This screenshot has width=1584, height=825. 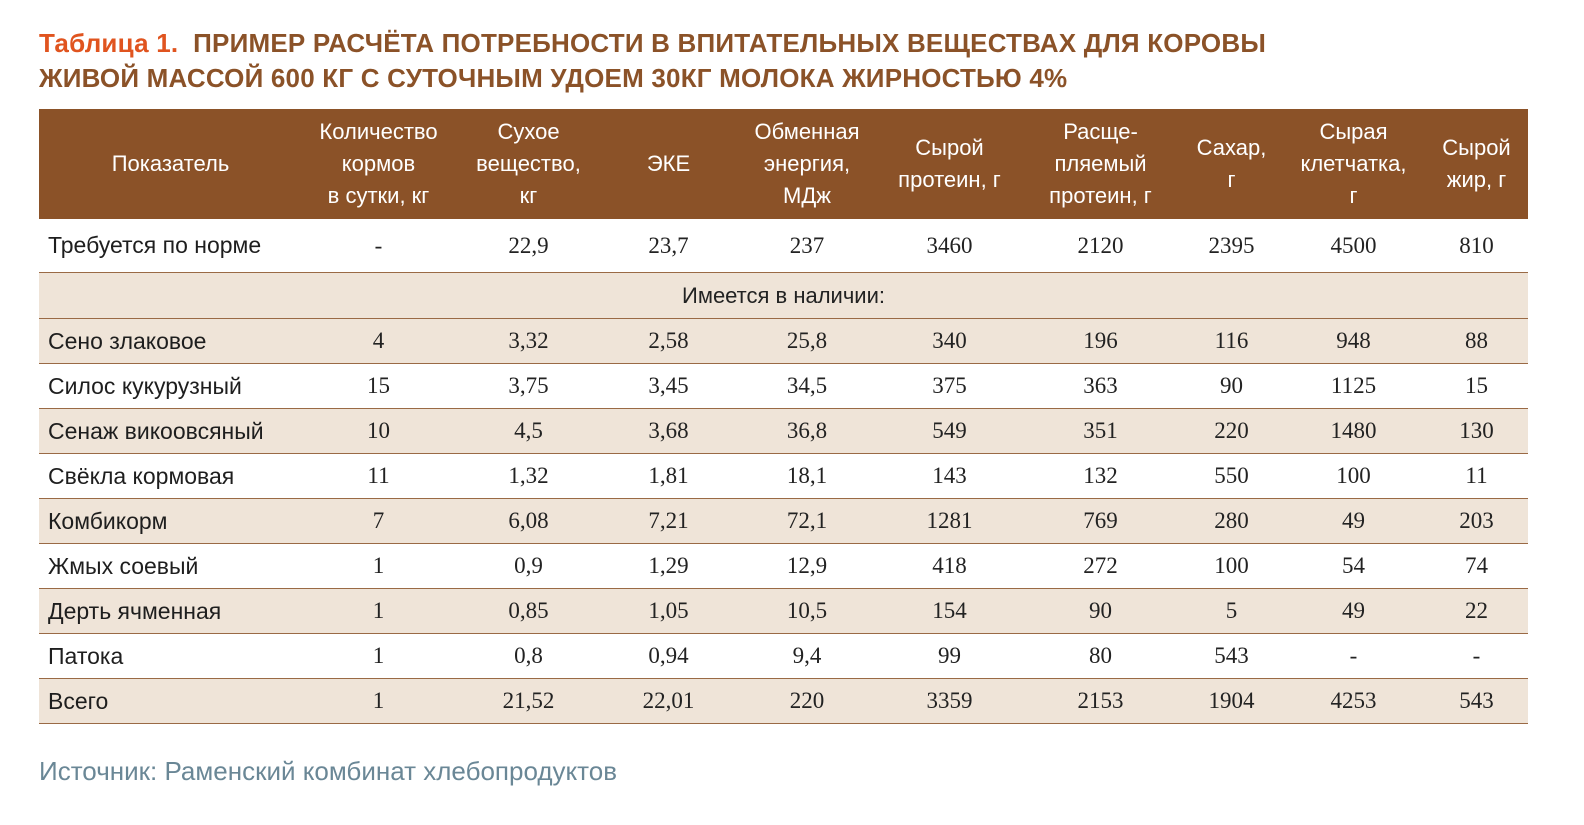 I want to click on table-cell: 418, so click(x=949, y=566).